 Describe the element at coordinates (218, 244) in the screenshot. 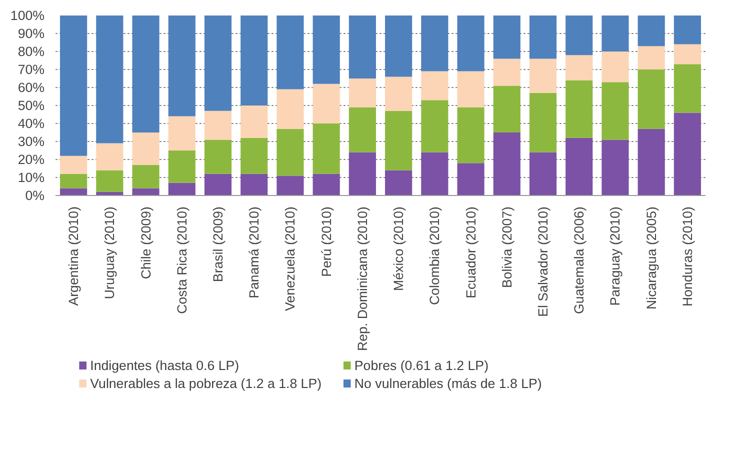

I see `x-tick-label: Brasil (2009)` at that location.